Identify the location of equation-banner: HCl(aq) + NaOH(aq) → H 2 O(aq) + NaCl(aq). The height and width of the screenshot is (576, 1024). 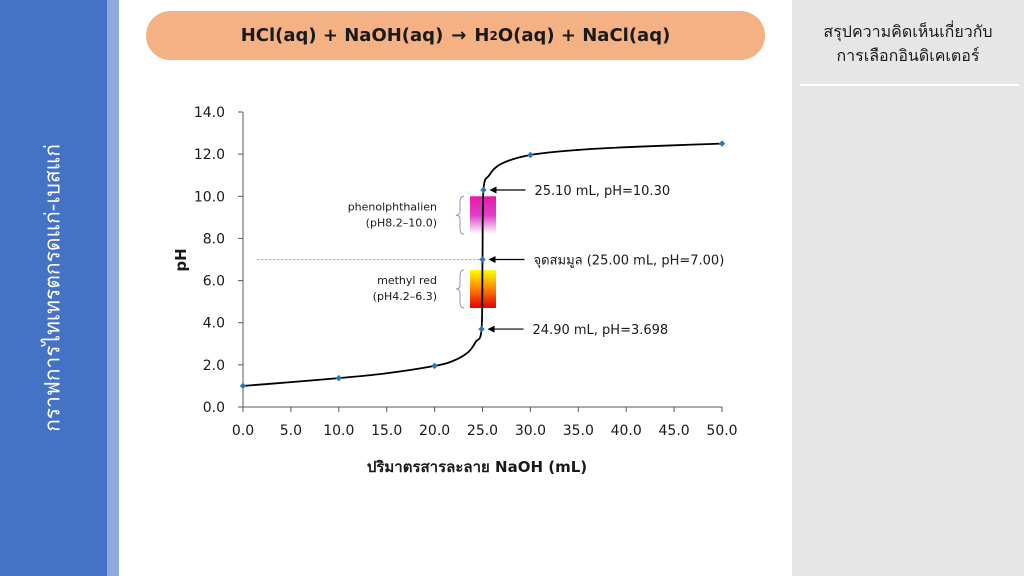
(455, 35).